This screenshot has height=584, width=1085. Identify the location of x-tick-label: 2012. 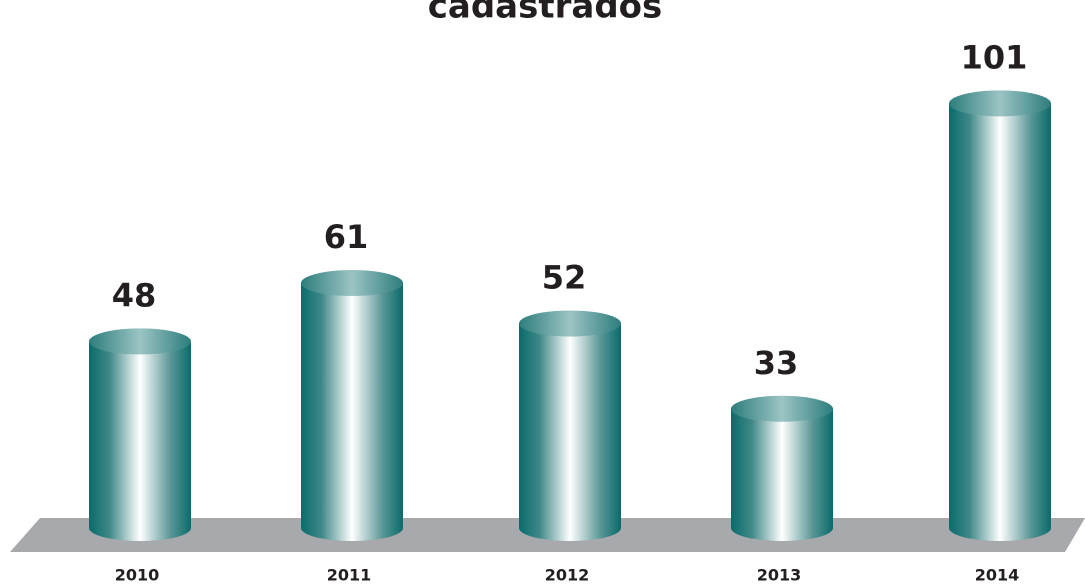
(567, 575).